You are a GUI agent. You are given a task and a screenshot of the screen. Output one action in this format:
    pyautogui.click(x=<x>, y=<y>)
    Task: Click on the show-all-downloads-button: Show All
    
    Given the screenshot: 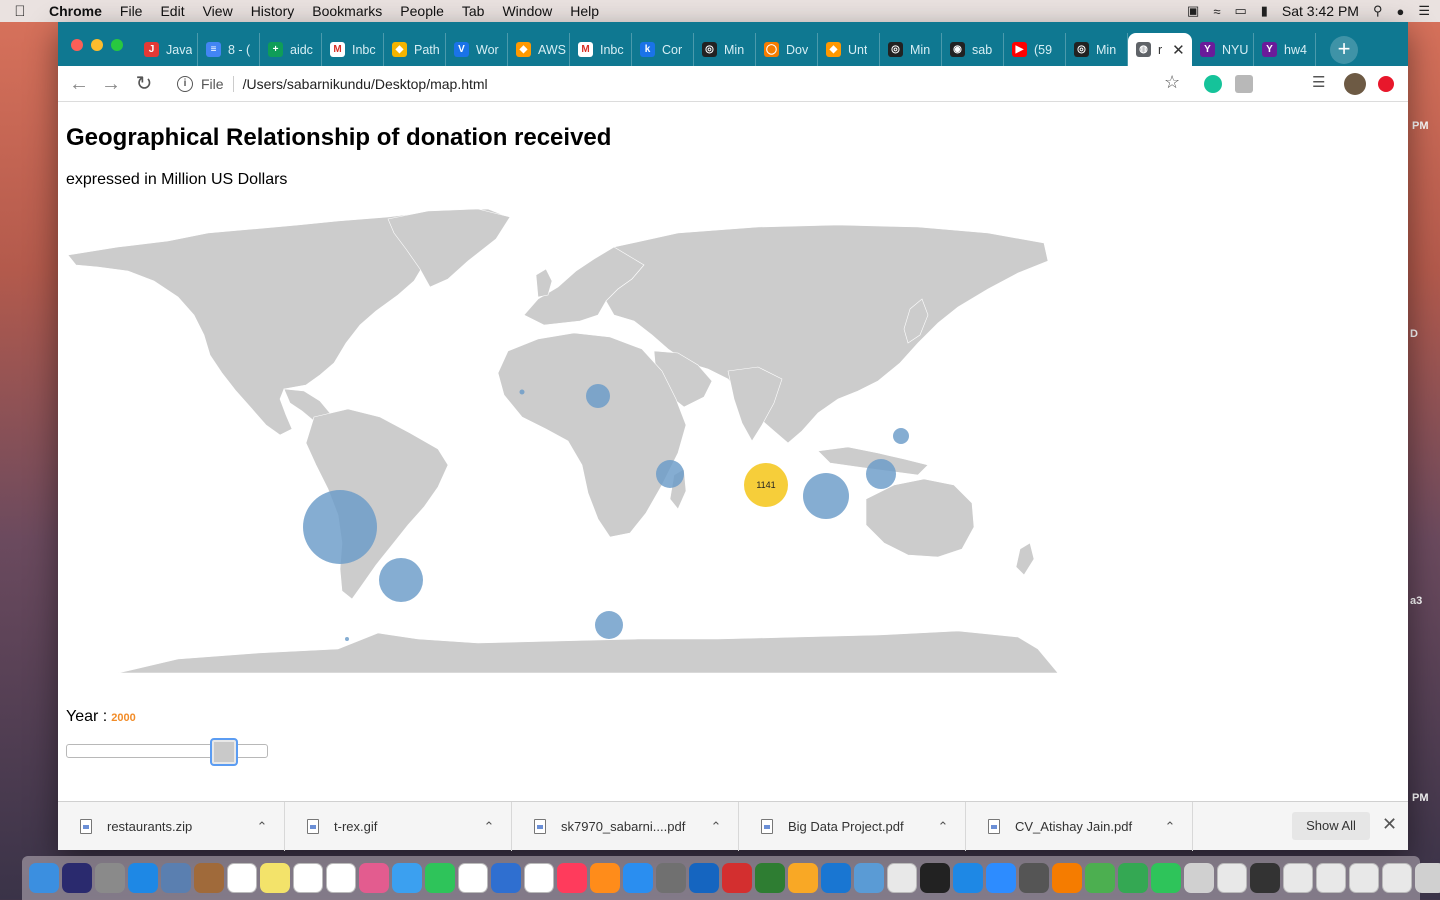 What is the action you would take?
    pyautogui.click(x=1331, y=826)
    